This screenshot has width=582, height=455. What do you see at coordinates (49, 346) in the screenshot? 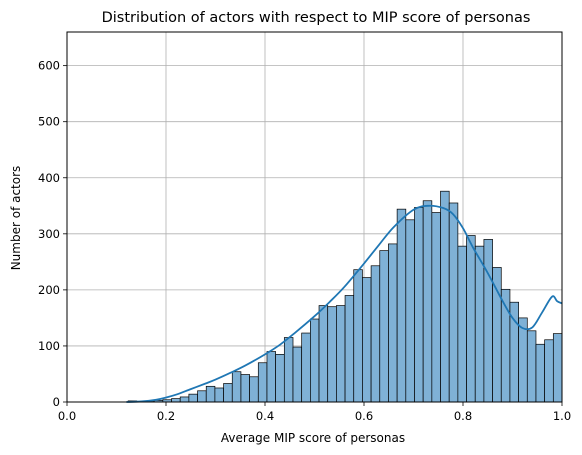
I see `y-tick-label: 100` at bounding box center [49, 346].